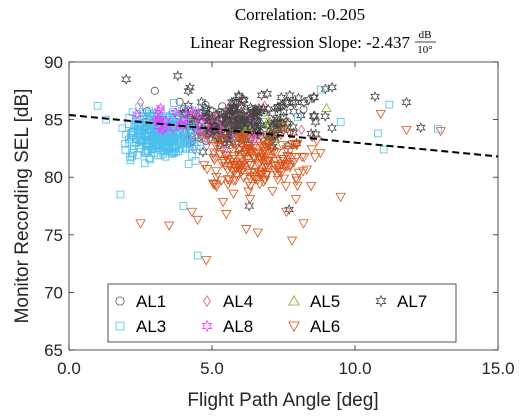 The width and height of the screenshot is (522, 416). What do you see at coordinates (497, 368) in the screenshot?
I see `x-tick-label: 15.0` at bounding box center [497, 368].